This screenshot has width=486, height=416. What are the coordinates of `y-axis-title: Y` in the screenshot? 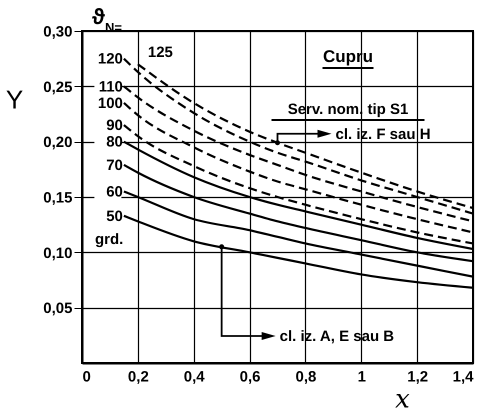 It's located at (15, 99).